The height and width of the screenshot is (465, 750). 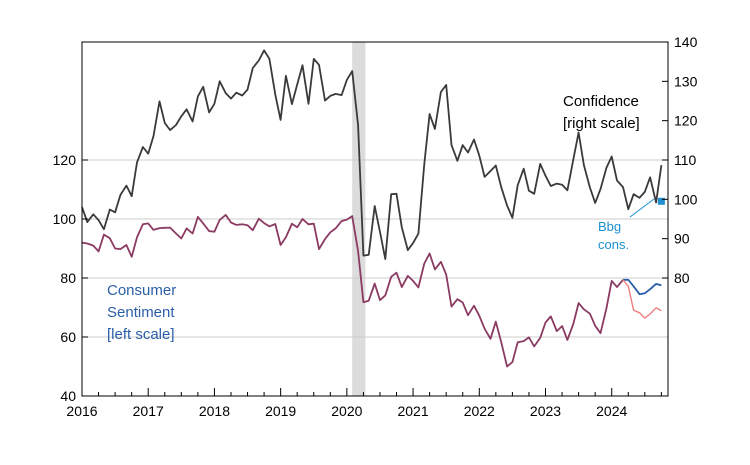 I want to click on left-tick-label-4: 120, so click(x=65, y=160).